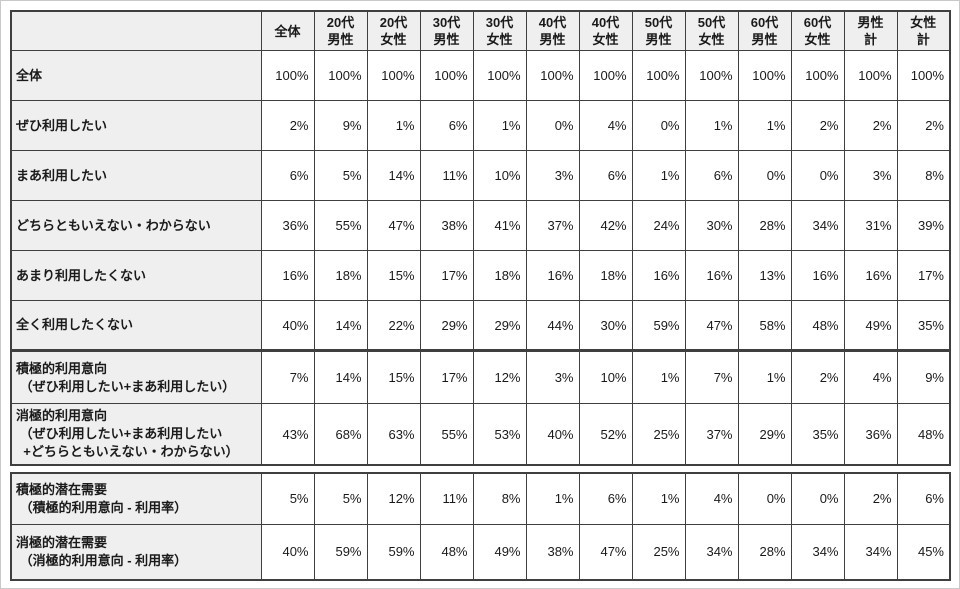  What do you see at coordinates (552, 30) in the screenshot?
I see `column-header: 40代 男性` at bounding box center [552, 30].